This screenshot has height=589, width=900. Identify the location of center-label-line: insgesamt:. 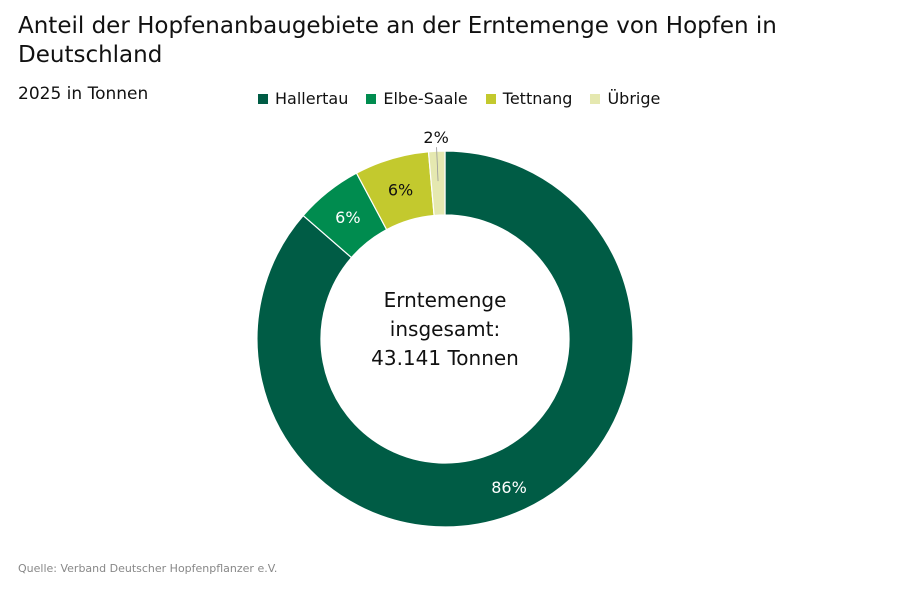
(445, 329).